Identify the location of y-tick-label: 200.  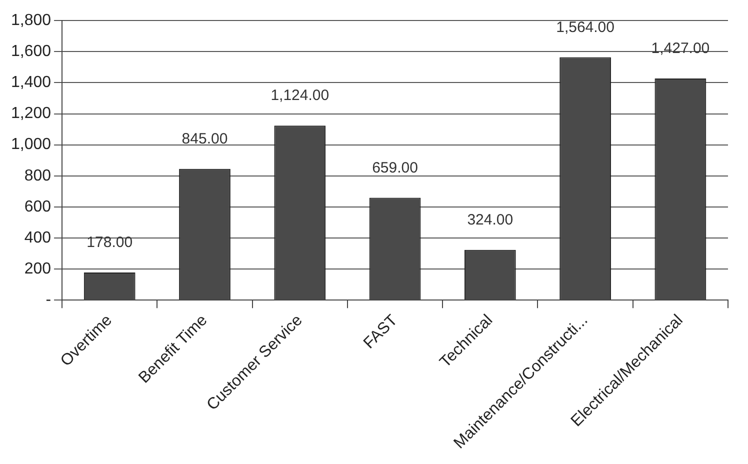
(38, 269).